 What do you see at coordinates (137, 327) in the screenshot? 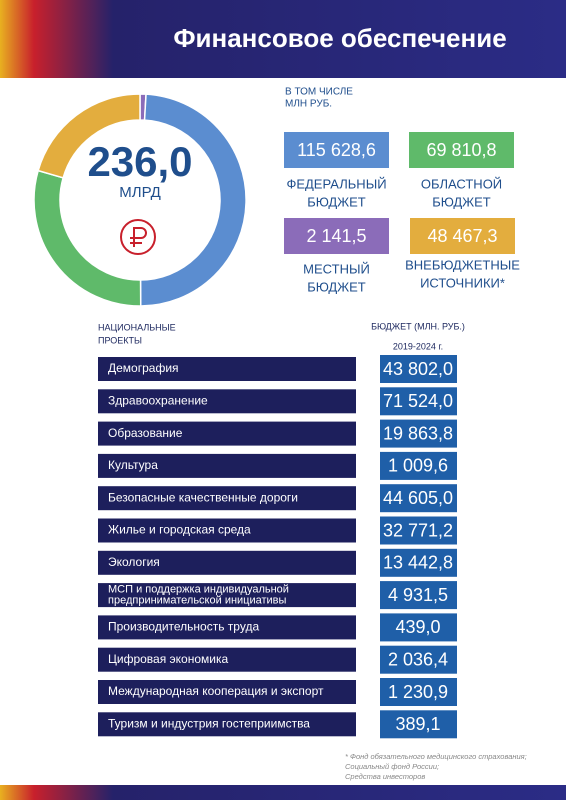
I see `table-header: НАЦИОНАЛЬНЫЕ` at bounding box center [137, 327].